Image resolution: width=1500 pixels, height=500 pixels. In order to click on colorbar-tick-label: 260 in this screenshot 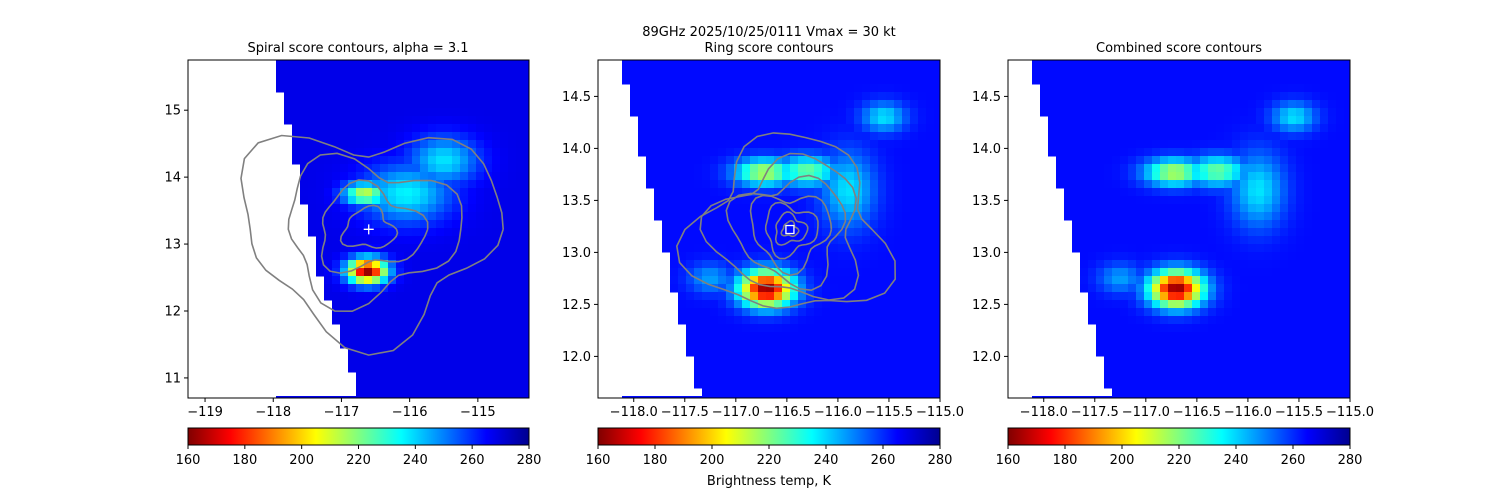, I will do `click(472, 460)`.